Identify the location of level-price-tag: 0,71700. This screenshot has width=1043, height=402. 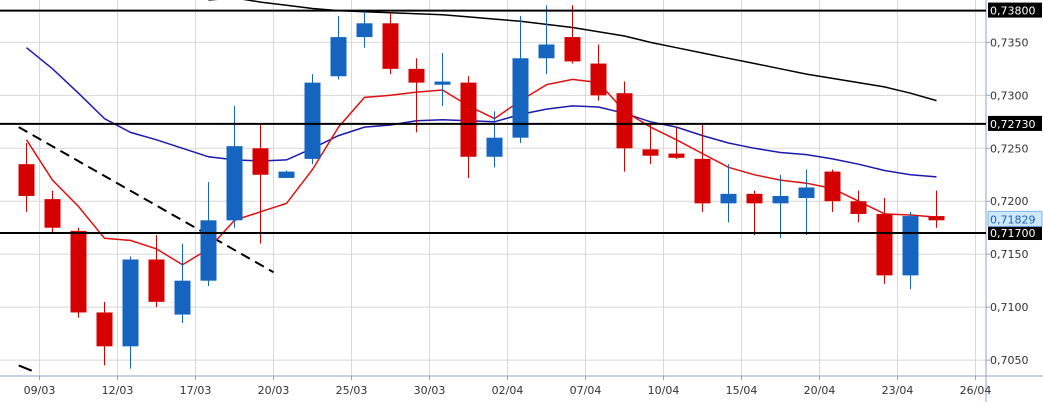
(1015, 233).